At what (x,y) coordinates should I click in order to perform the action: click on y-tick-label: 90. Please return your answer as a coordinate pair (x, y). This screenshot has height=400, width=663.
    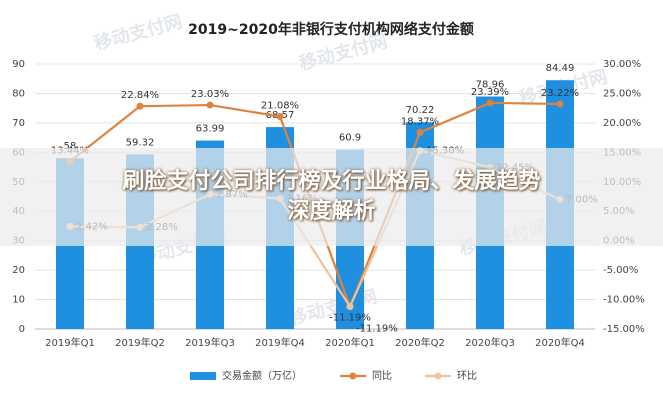
    Looking at the image, I should click on (18, 64).